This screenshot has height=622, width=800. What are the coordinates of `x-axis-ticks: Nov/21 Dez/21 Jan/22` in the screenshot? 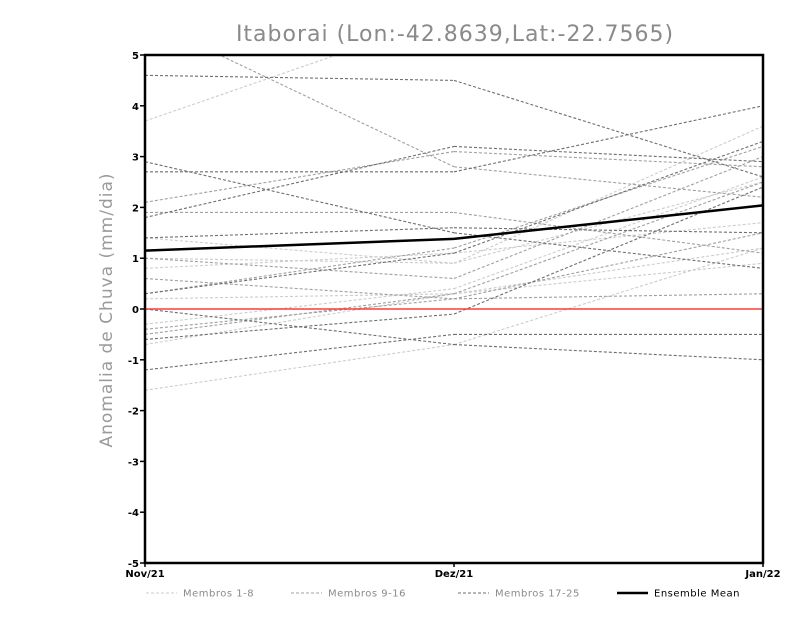 It's located at (453, 571).